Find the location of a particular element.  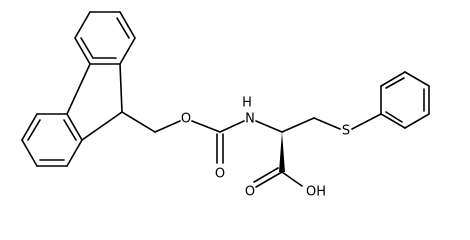

atom-label: N is located at coordinates (250, 119).